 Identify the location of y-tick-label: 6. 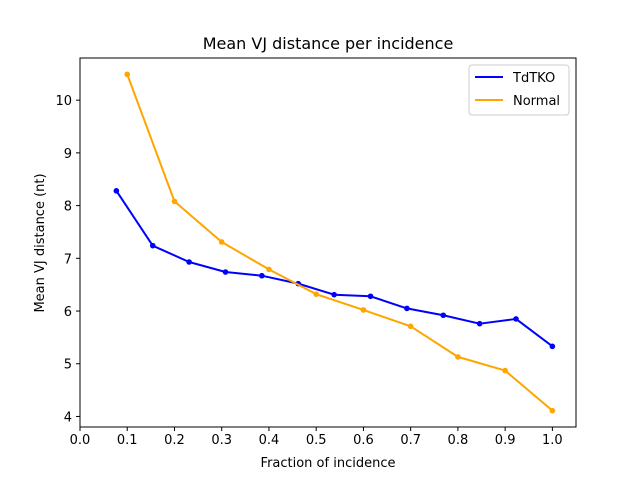
(68, 312).